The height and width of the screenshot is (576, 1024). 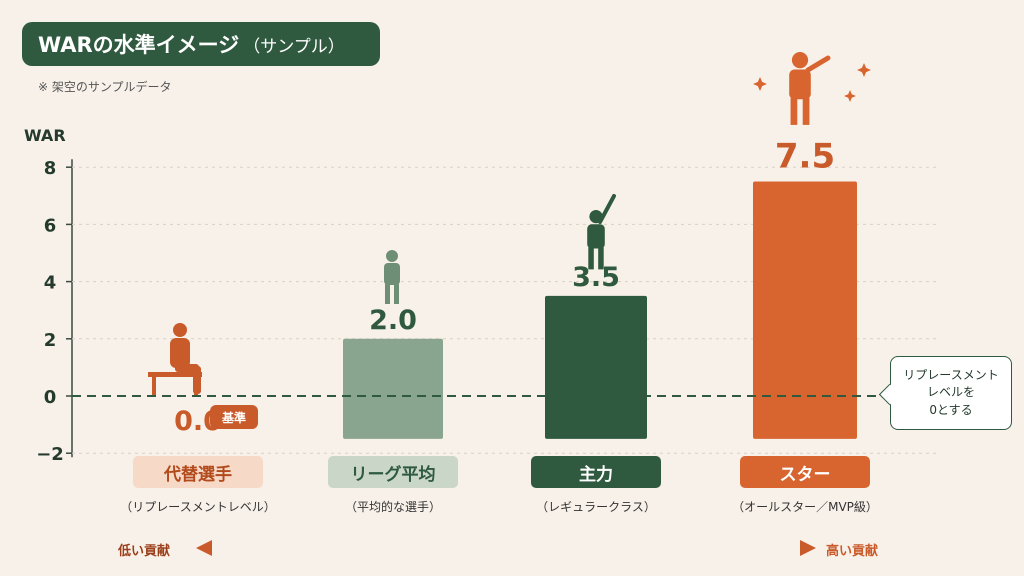 I want to click on seated-player-icon, so click(x=175, y=359).